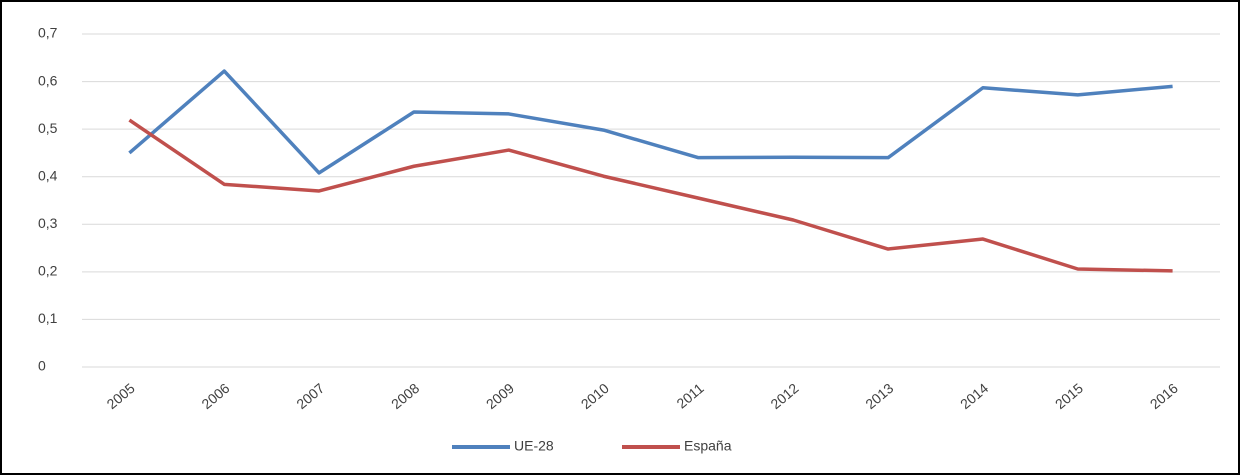 The width and height of the screenshot is (1240, 475). Describe the element at coordinates (48, 128) in the screenshot. I see `y-tick-label: 0,5` at that location.